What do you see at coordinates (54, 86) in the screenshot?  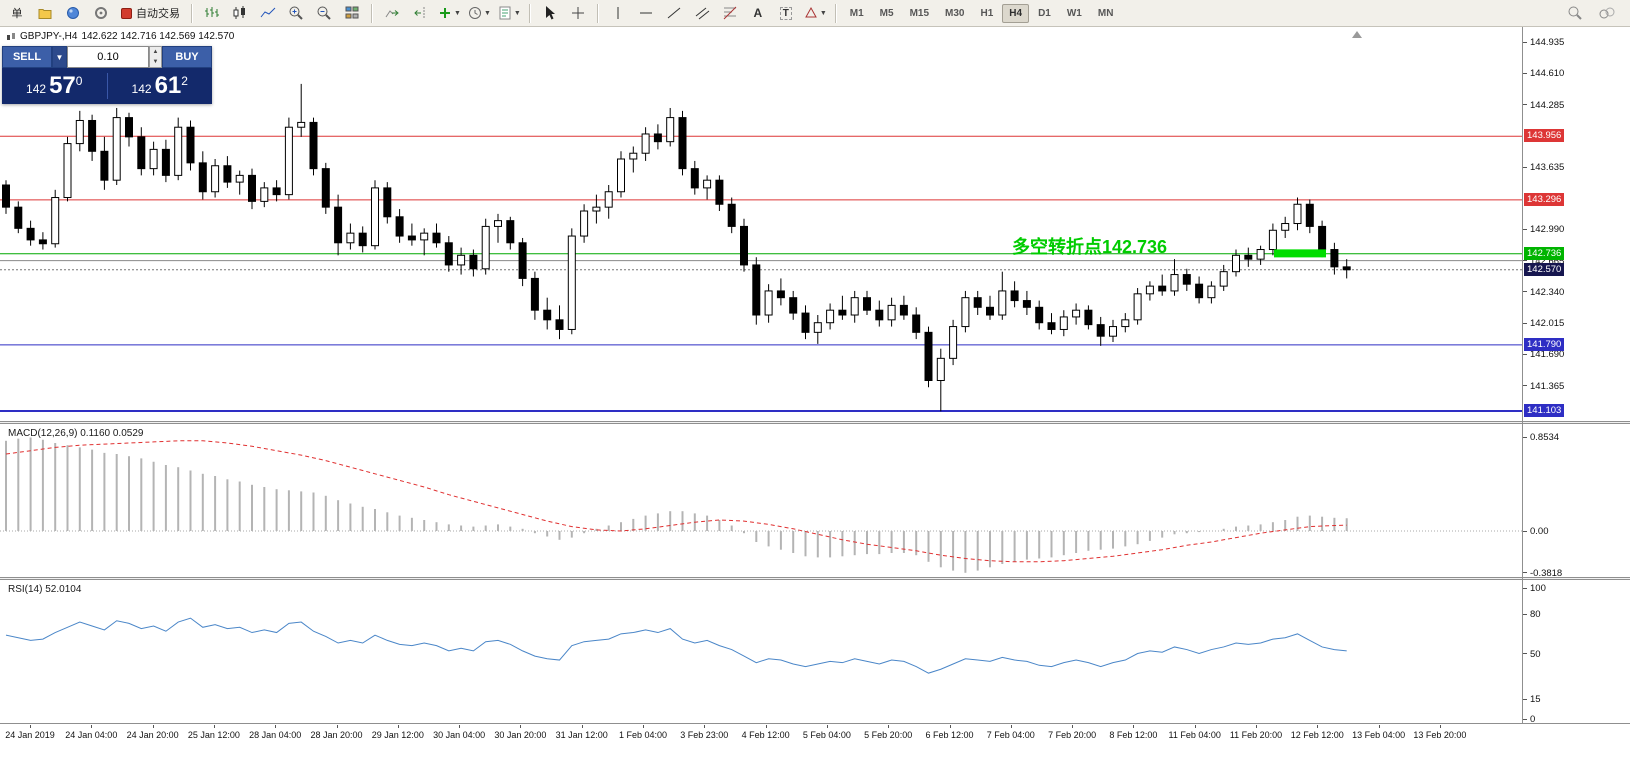 I see `sell-price: 142 57 0` at bounding box center [54, 86].